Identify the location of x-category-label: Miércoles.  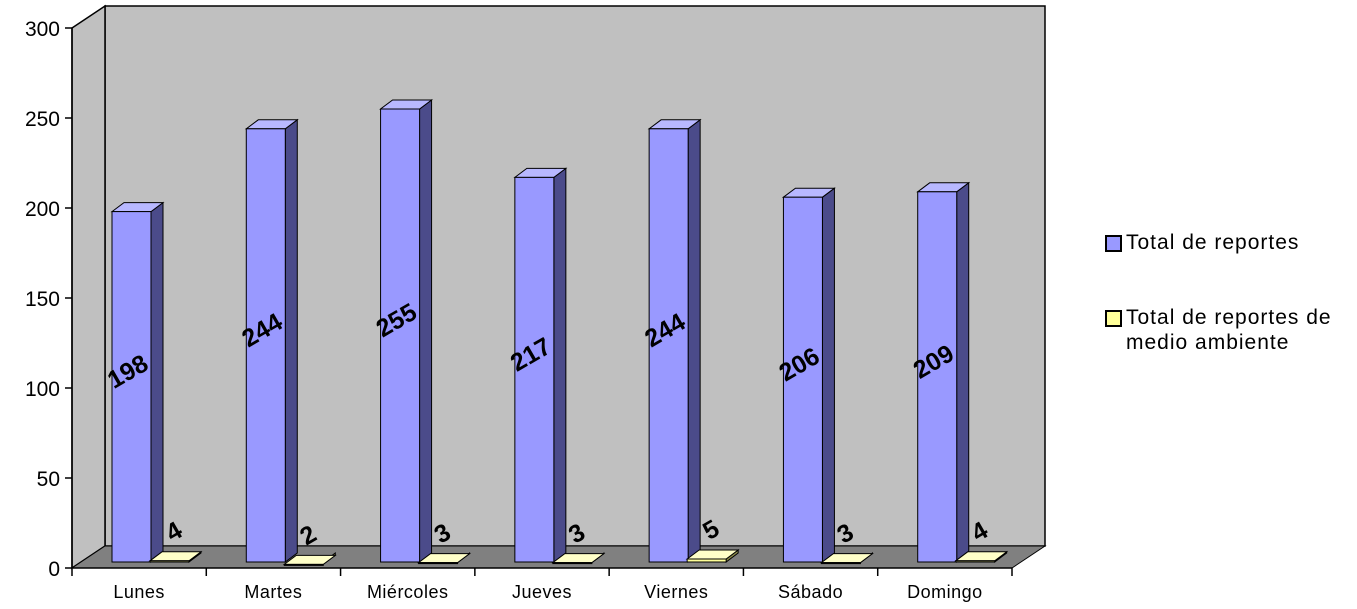
(408, 592).